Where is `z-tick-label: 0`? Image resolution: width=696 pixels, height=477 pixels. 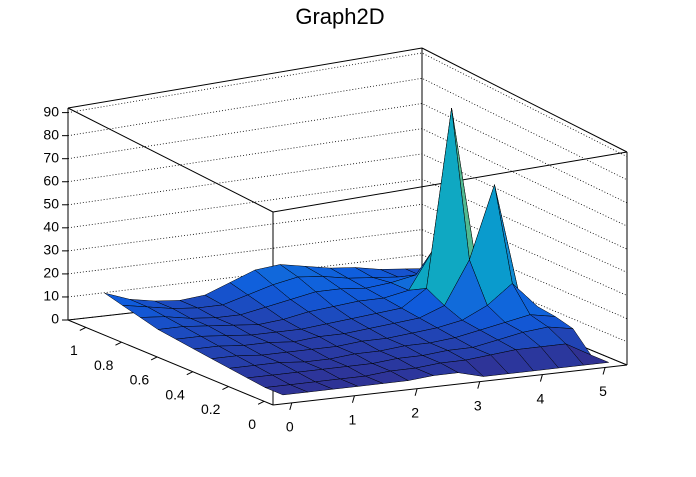
z-tick-label: 0 is located at coordinates (55, 319).